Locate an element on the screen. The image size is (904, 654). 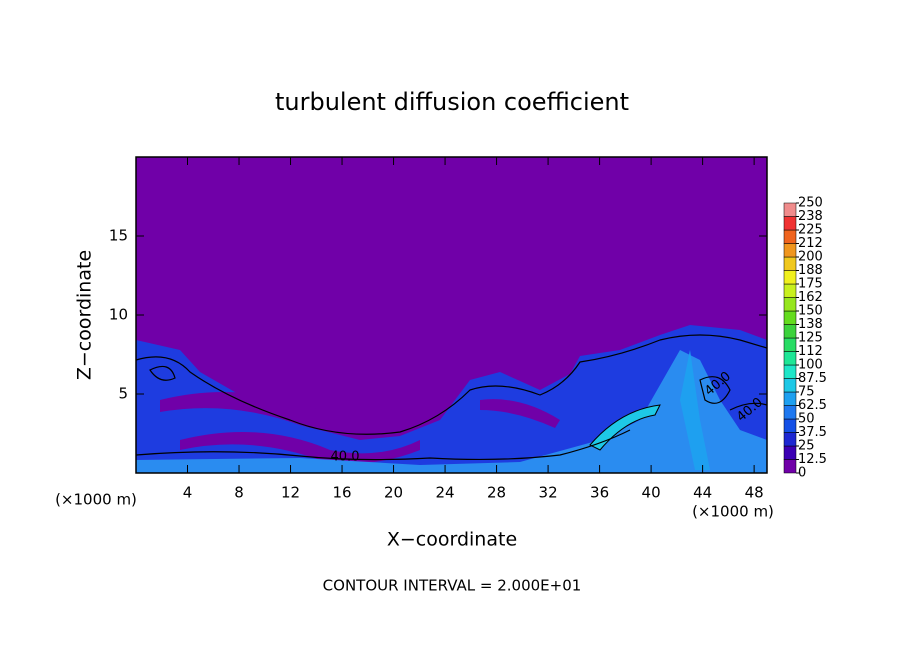
colorbar-label: 100 is located at coordinates (810, 365).